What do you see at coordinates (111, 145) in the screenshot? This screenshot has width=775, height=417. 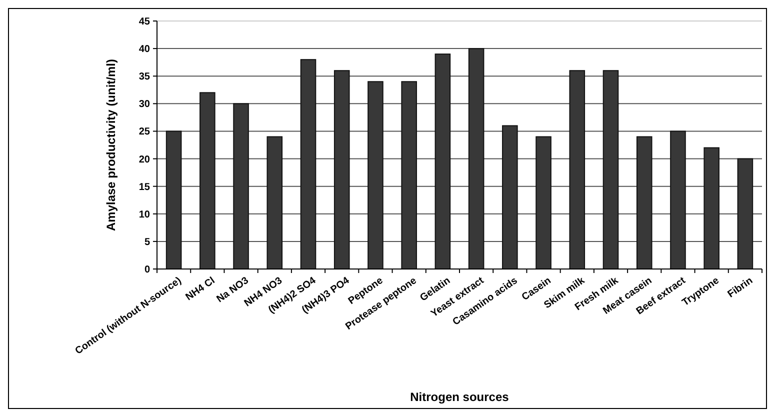 I see `y-axis-title: Amylase productivity (unit/ml)` at bounding box center [111, 145].